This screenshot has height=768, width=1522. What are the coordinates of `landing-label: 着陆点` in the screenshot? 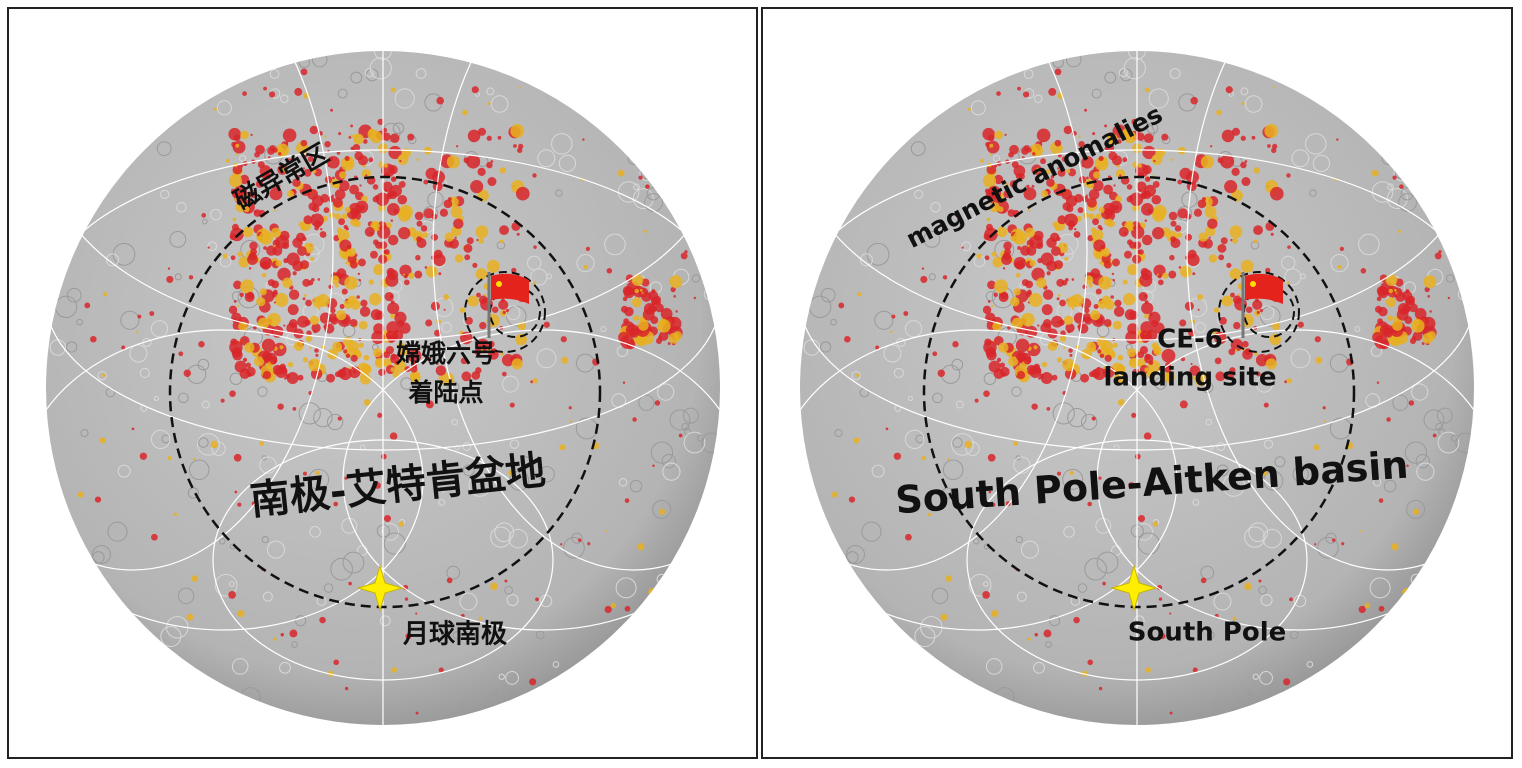 It's located at (445, 392).